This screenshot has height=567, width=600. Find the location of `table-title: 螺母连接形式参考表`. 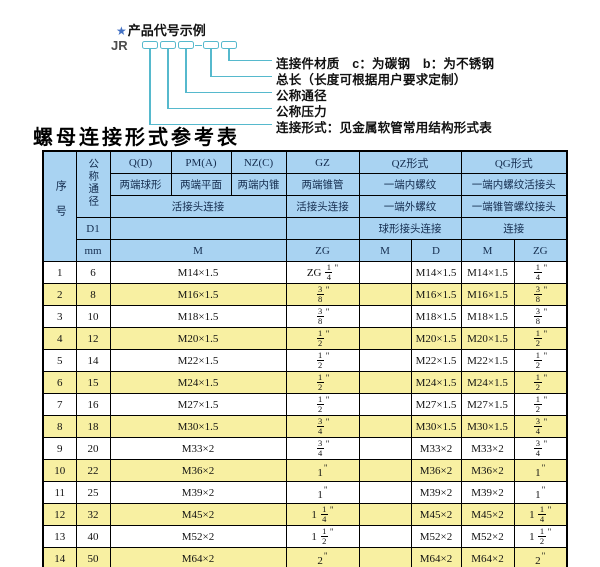

table-title: 螺母连接形式参考表 is located at coordinates (136, 138).